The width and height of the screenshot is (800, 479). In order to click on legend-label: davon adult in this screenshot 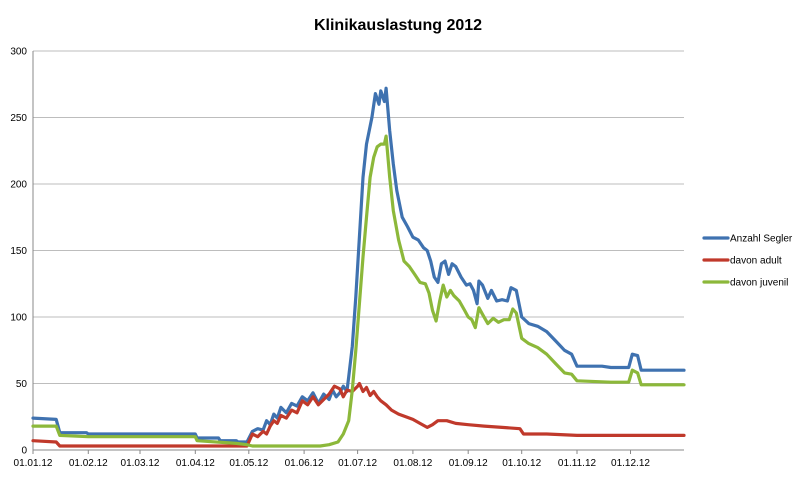, I will do `click(756, 261)`.